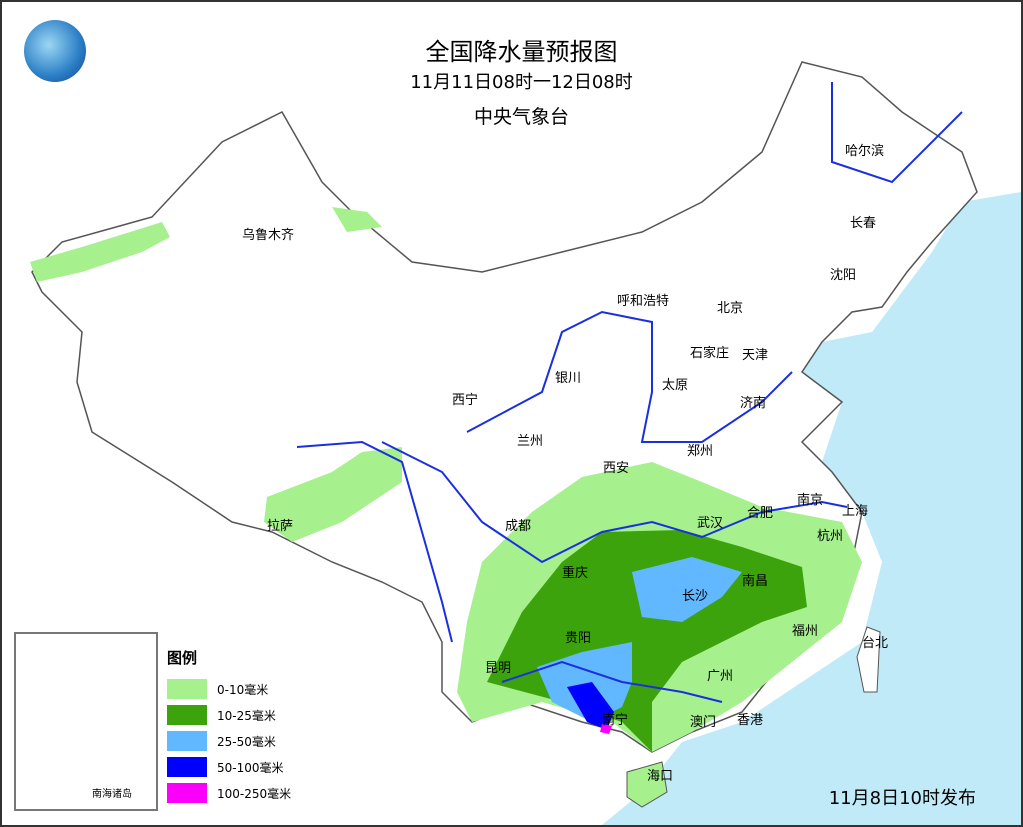 This screenshot has width=1023, height=827. What do you see at coordinates (660, 776) in the screenshot?
I see `city-label: 海口` at bounding box center [660, 776].